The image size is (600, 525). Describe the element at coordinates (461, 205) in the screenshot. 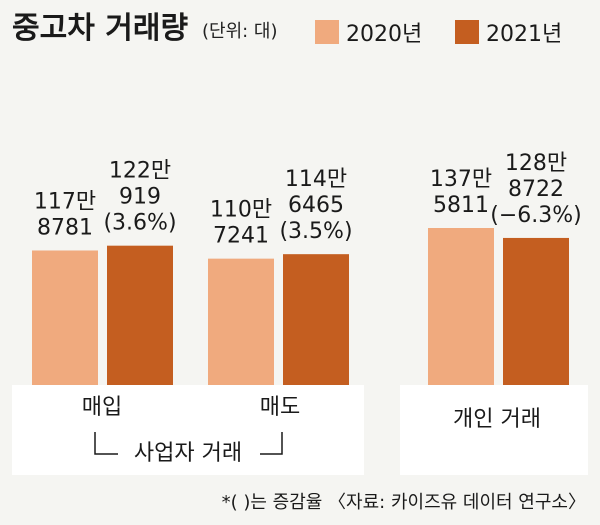

I see `value-label-개인-거래-2020년-1: 5811` at that location.